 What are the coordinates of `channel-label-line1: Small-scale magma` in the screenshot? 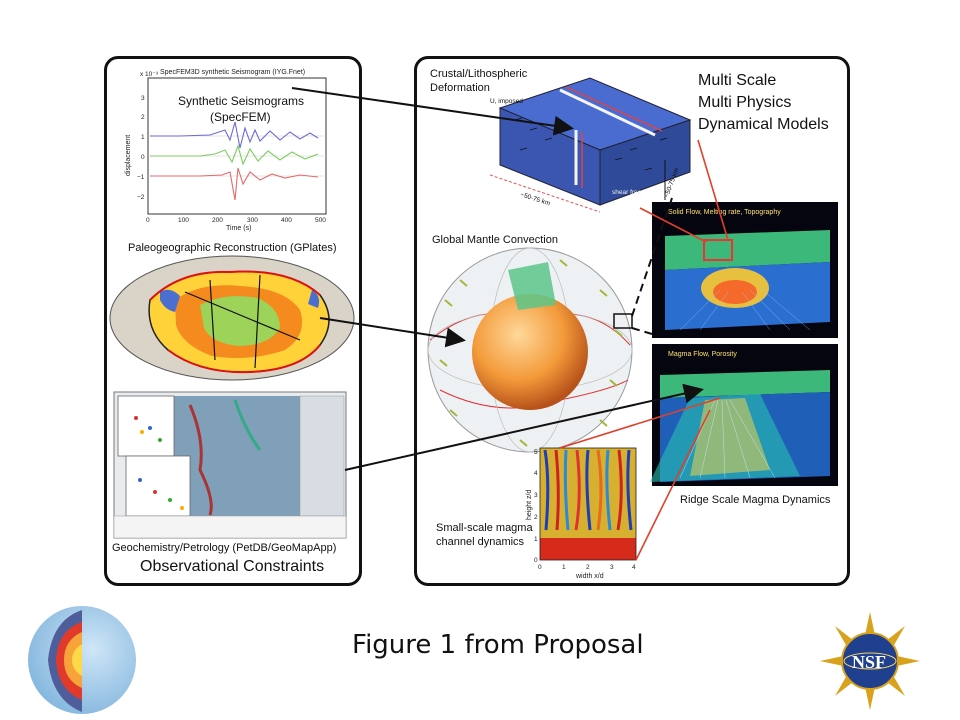 It's located at (484, 528).